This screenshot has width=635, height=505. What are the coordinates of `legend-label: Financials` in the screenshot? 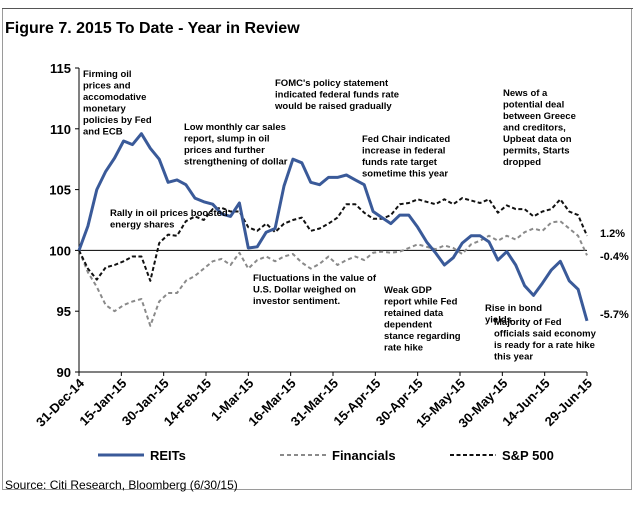 It's located at (364, 455).